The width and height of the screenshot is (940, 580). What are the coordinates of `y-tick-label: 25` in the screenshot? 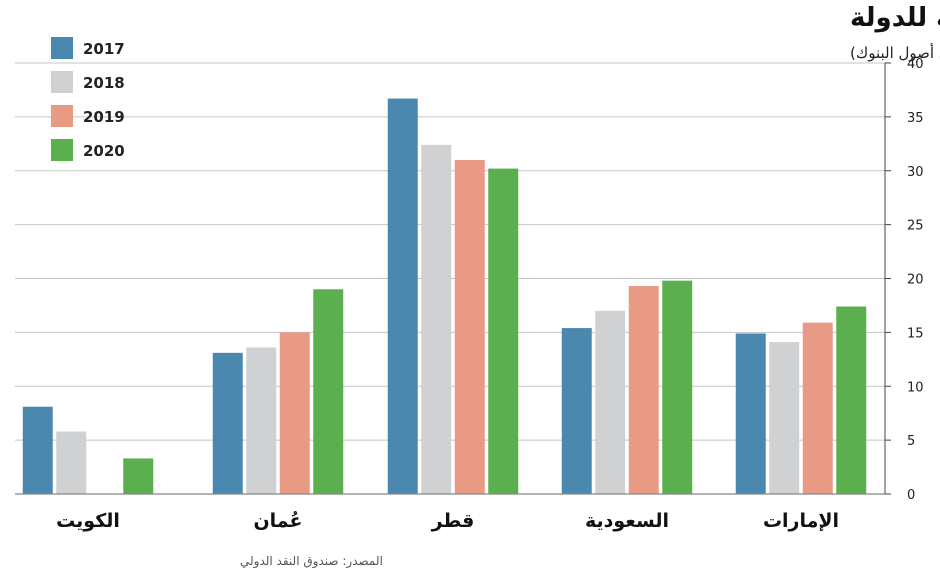 It's located at (915, 226).